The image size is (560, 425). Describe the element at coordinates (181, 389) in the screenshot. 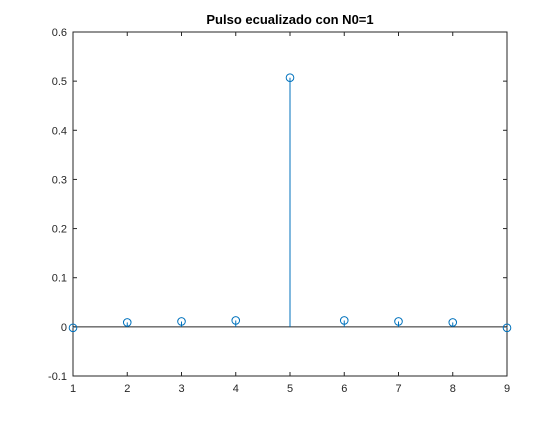

I see `x-tick-label: 3` at that location.